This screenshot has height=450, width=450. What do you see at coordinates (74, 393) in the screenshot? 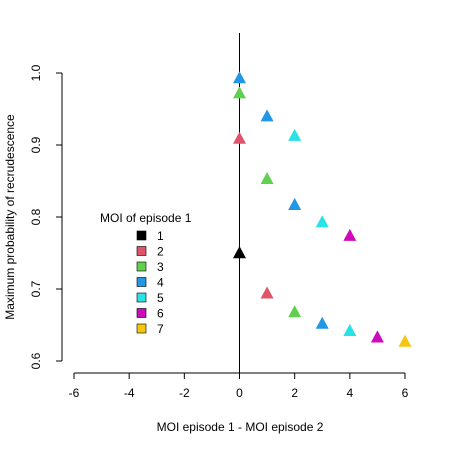
I see `x-tick-label: -6` at bounding box center [74, 393].